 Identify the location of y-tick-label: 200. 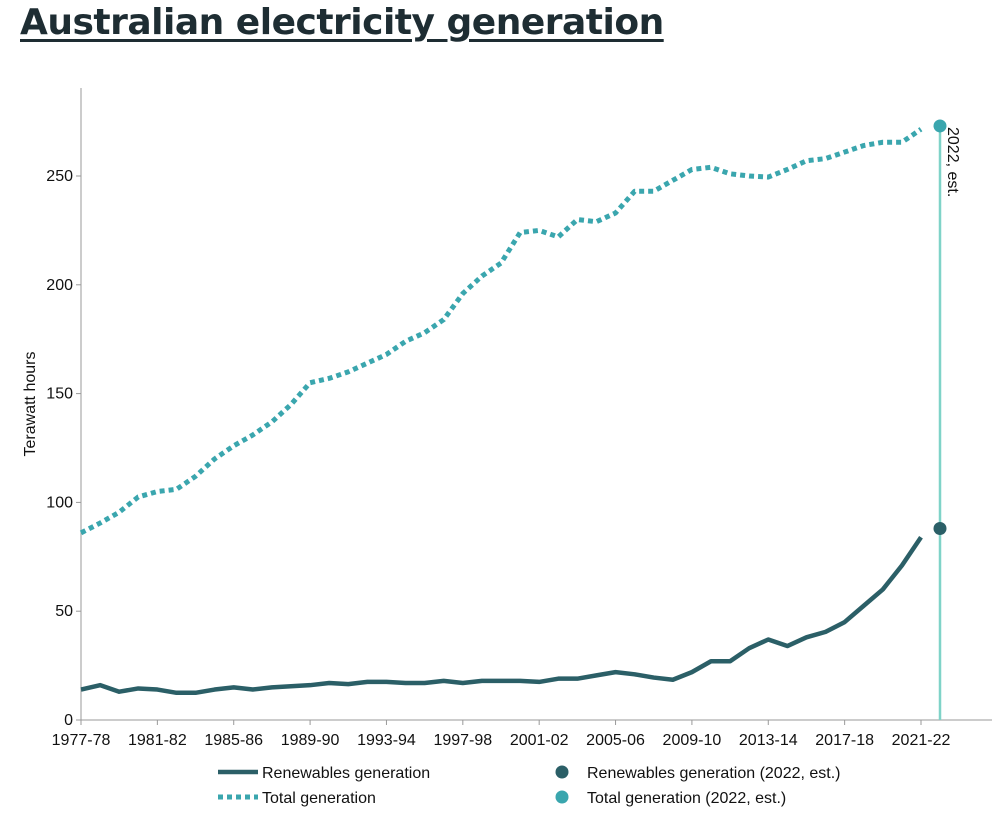
(59, 285).